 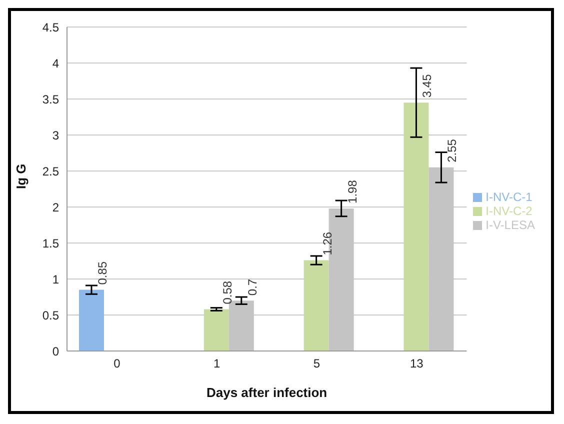 What do you see at coordinates (102, 273) in the screenshot?
I see `data-label: 0.85` at bounding box center [102, 273].